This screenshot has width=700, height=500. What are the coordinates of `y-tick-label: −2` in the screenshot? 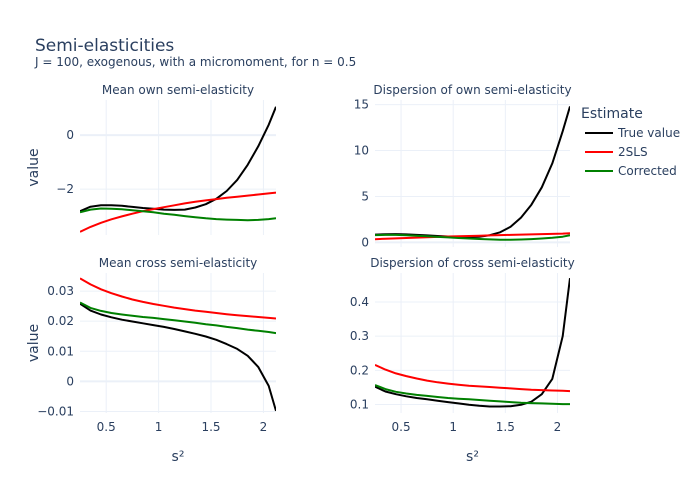 It's located at (65, 189).